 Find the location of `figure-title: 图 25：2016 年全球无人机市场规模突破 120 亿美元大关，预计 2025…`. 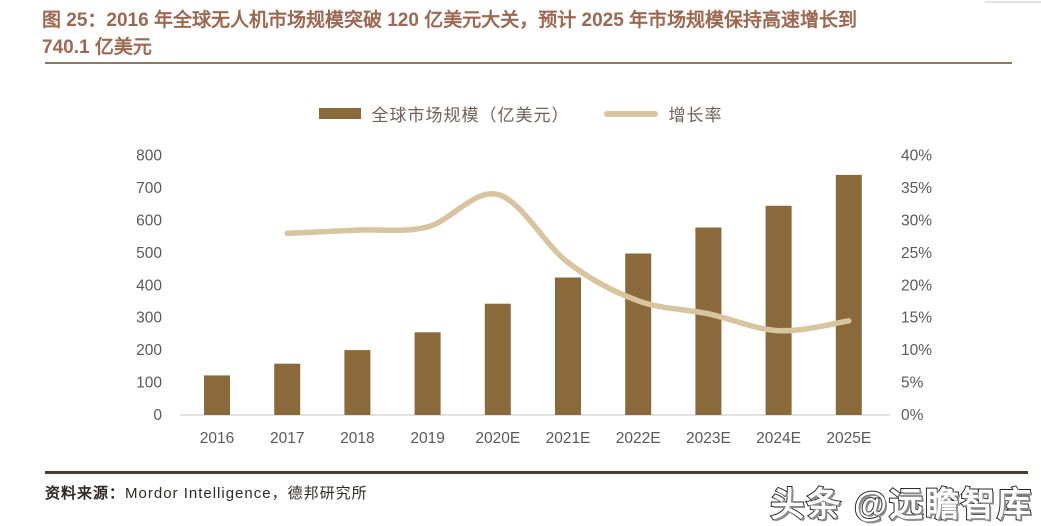

figure-title: 图 25：2016 年全球无人机市场规模突破 120 亿美元大关，预计 2025… is located at coordinates (529, 34).